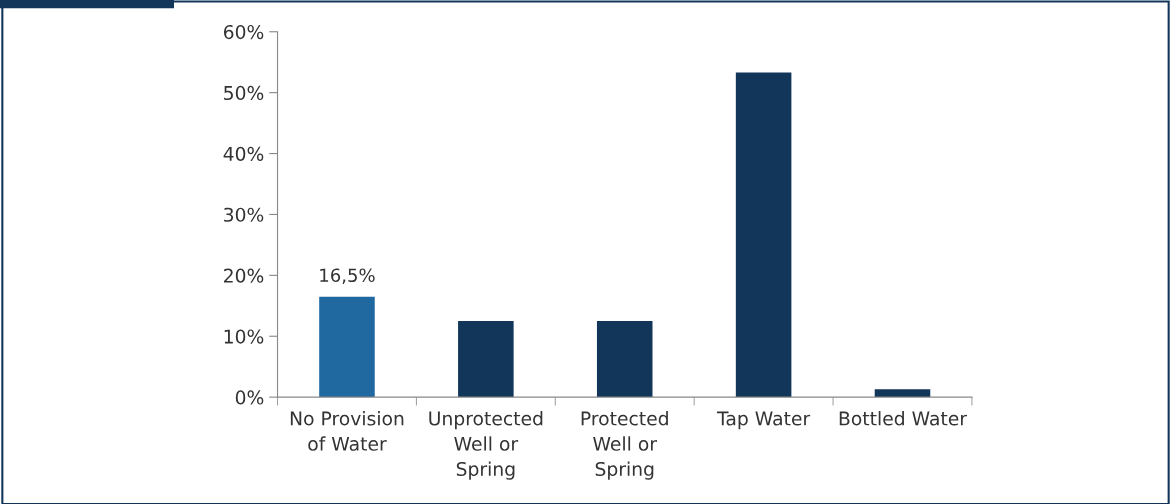 This screenshot has height=504, width=1171. I want to click on y-tick-label: 20%, so click(244, 275).